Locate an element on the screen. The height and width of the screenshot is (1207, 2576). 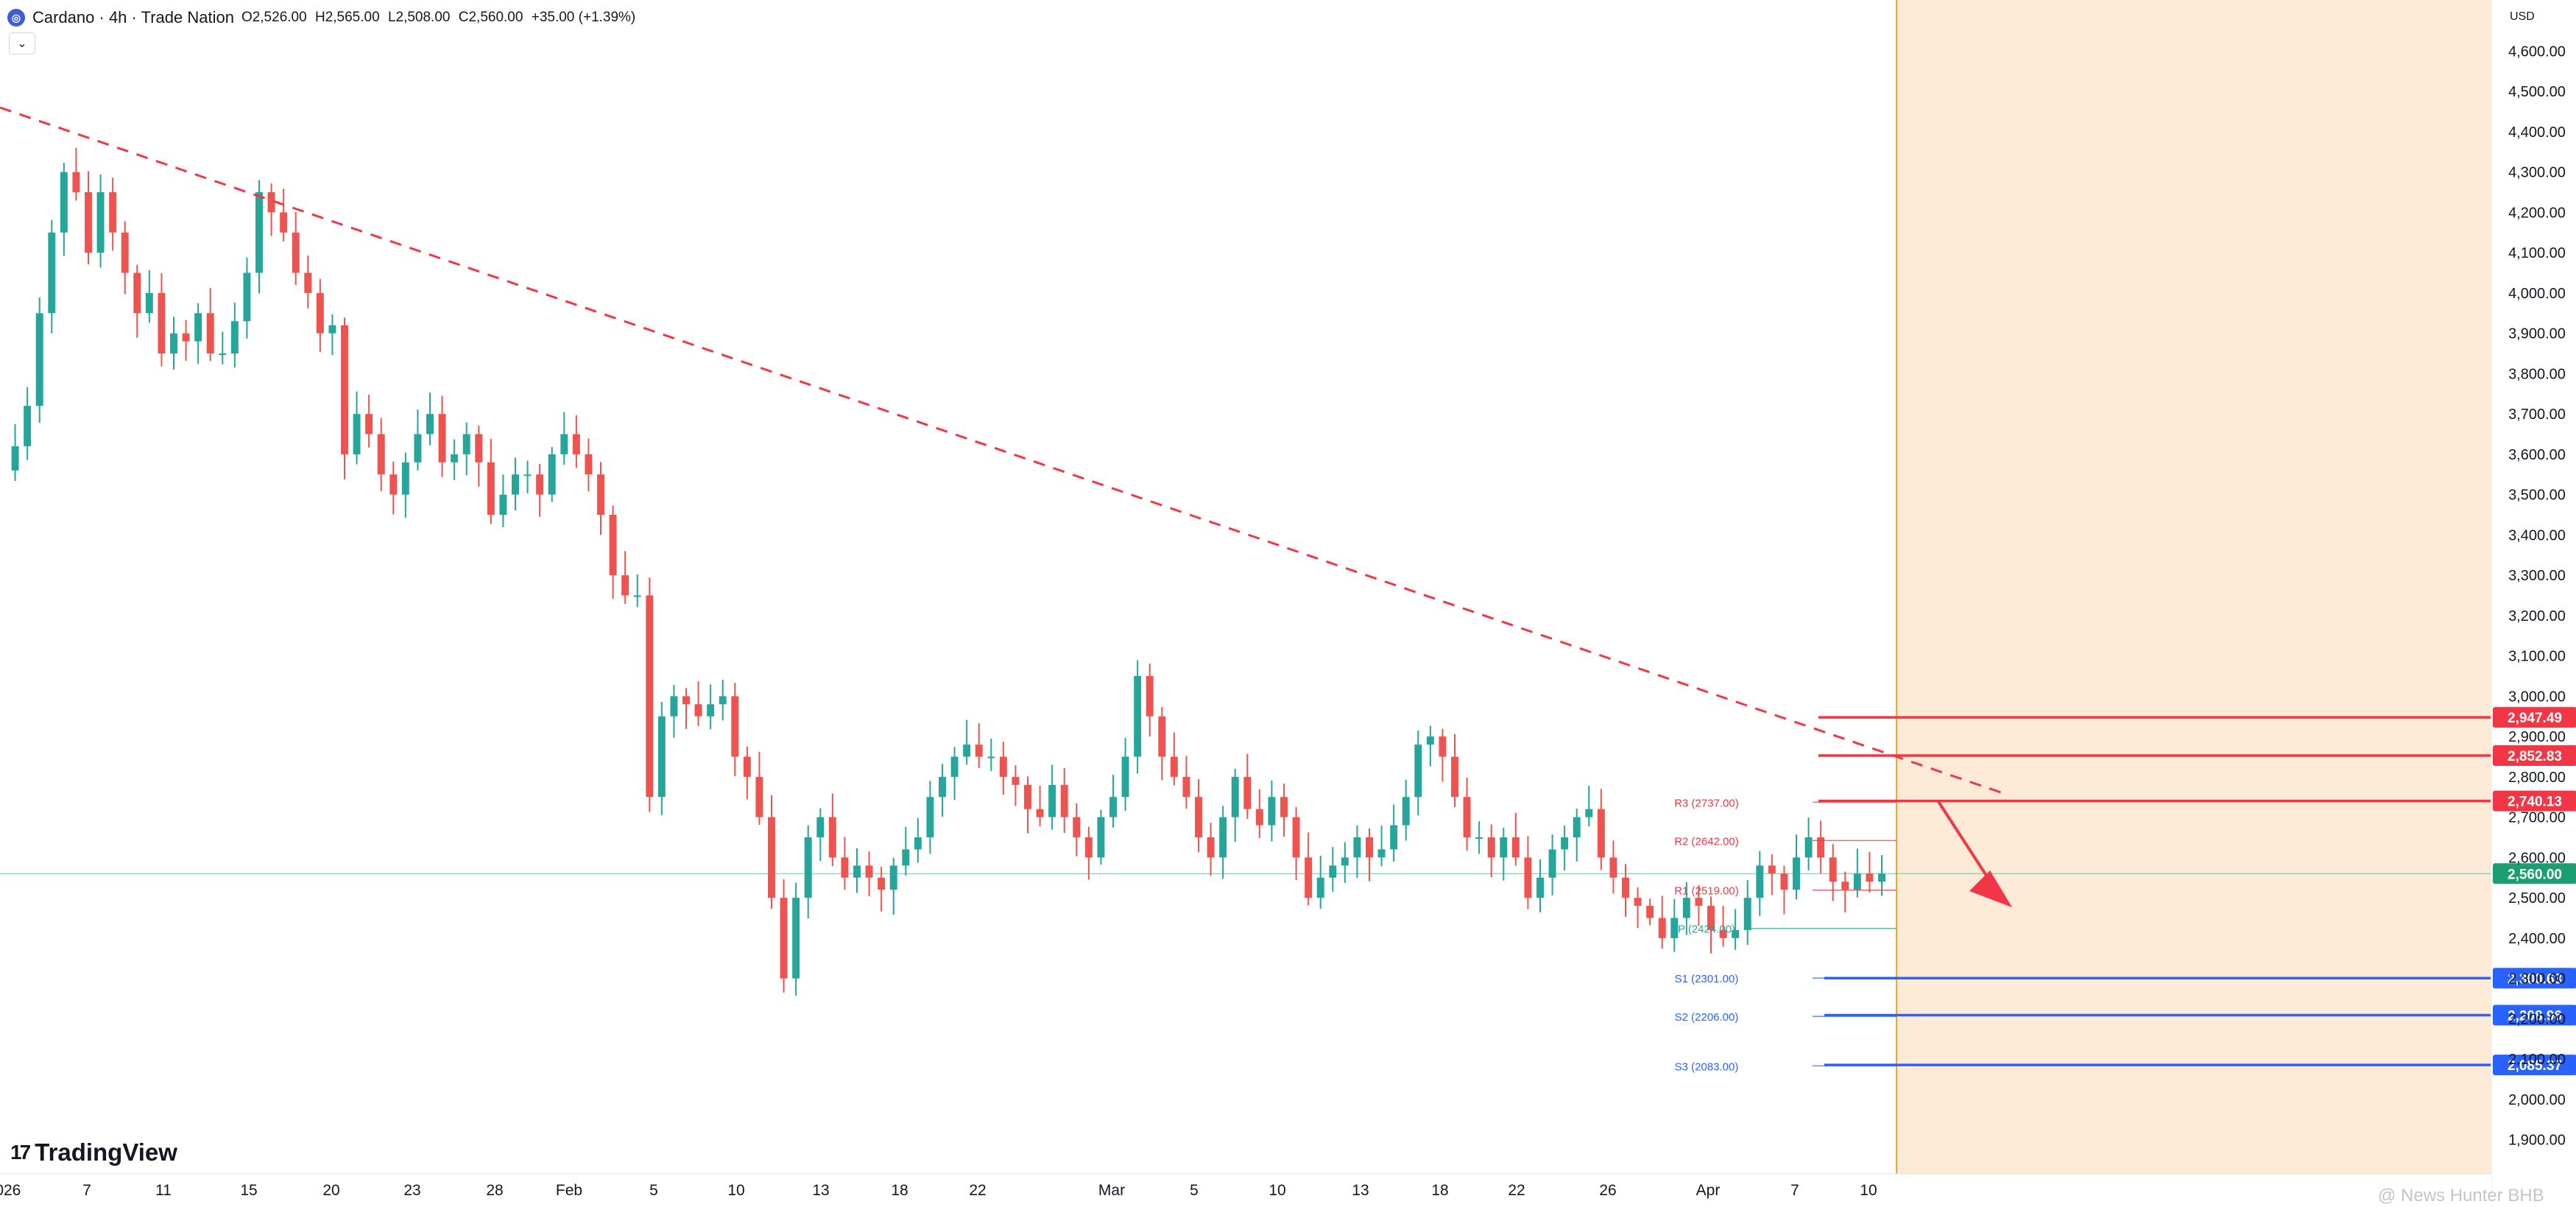
y-axis-tick-label: 3,000.00 is located at coordinates (2537, 697).